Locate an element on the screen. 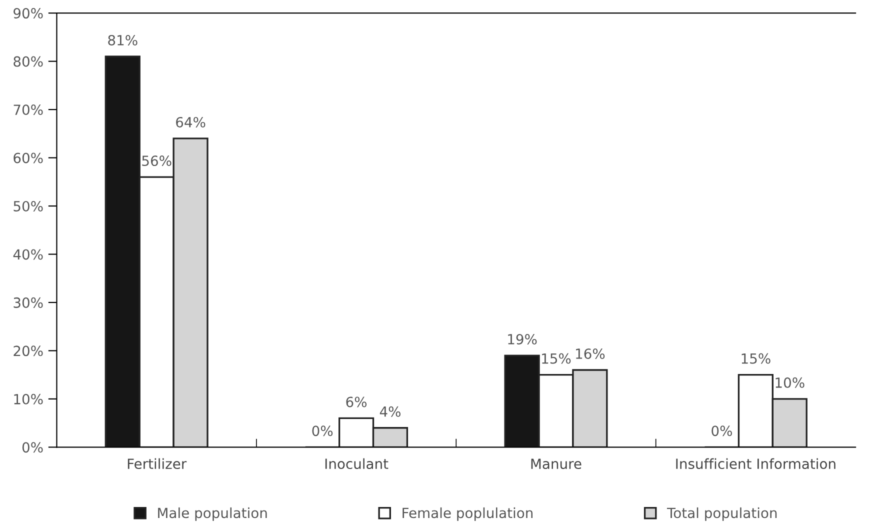 The width and height of the screenshot is (873, 523). data-label: 10% is located at coordinates (790, 382).